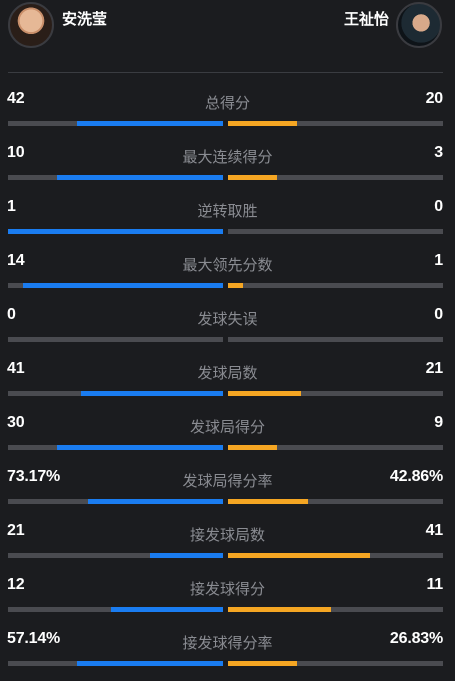  Describe the element at coordinates (85, 19) in the screenshot. I see `player-left-name: 安洗莹` at that location.